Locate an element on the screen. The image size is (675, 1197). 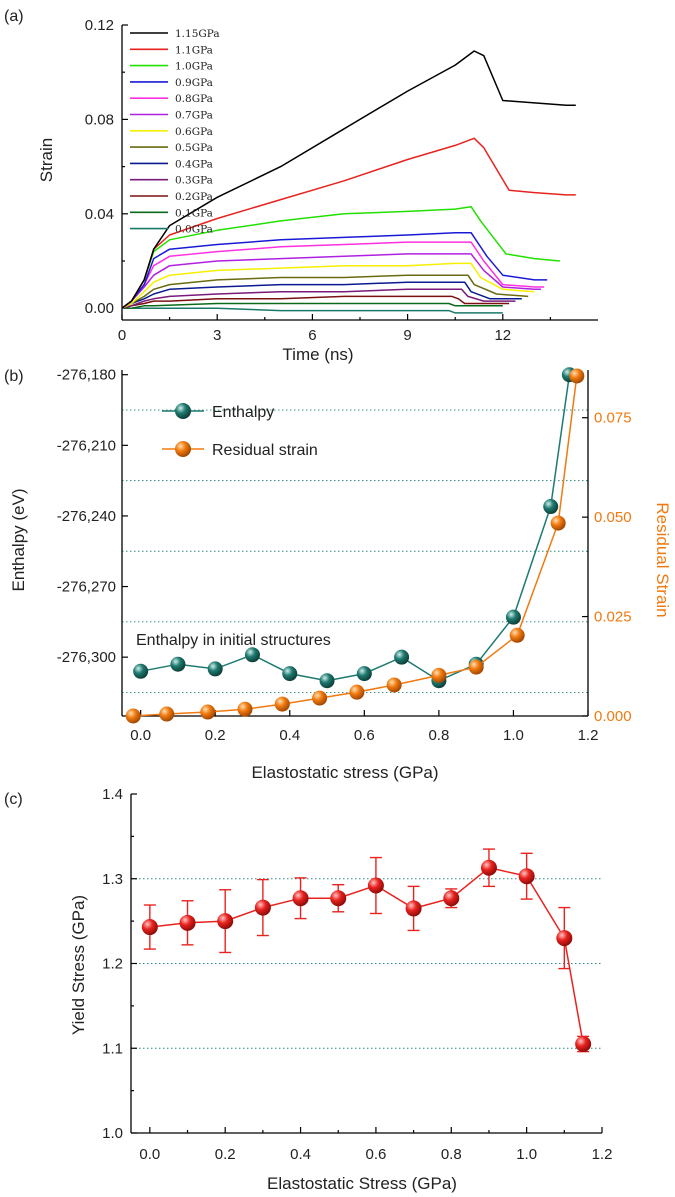
panel-b-x-title: Elastostatic stress (GPa) is located at coordinates (344, 772).